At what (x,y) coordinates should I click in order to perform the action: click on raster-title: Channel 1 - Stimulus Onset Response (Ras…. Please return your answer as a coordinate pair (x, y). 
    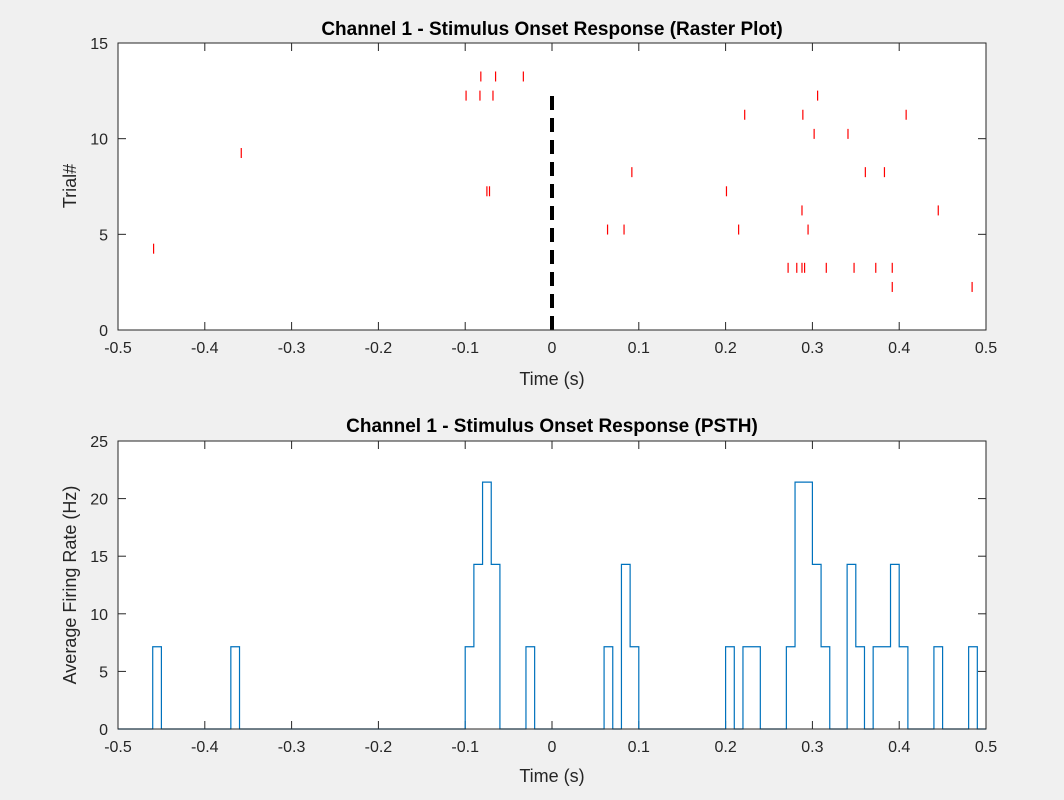
    Looking at the image, I should click on (551, 29).